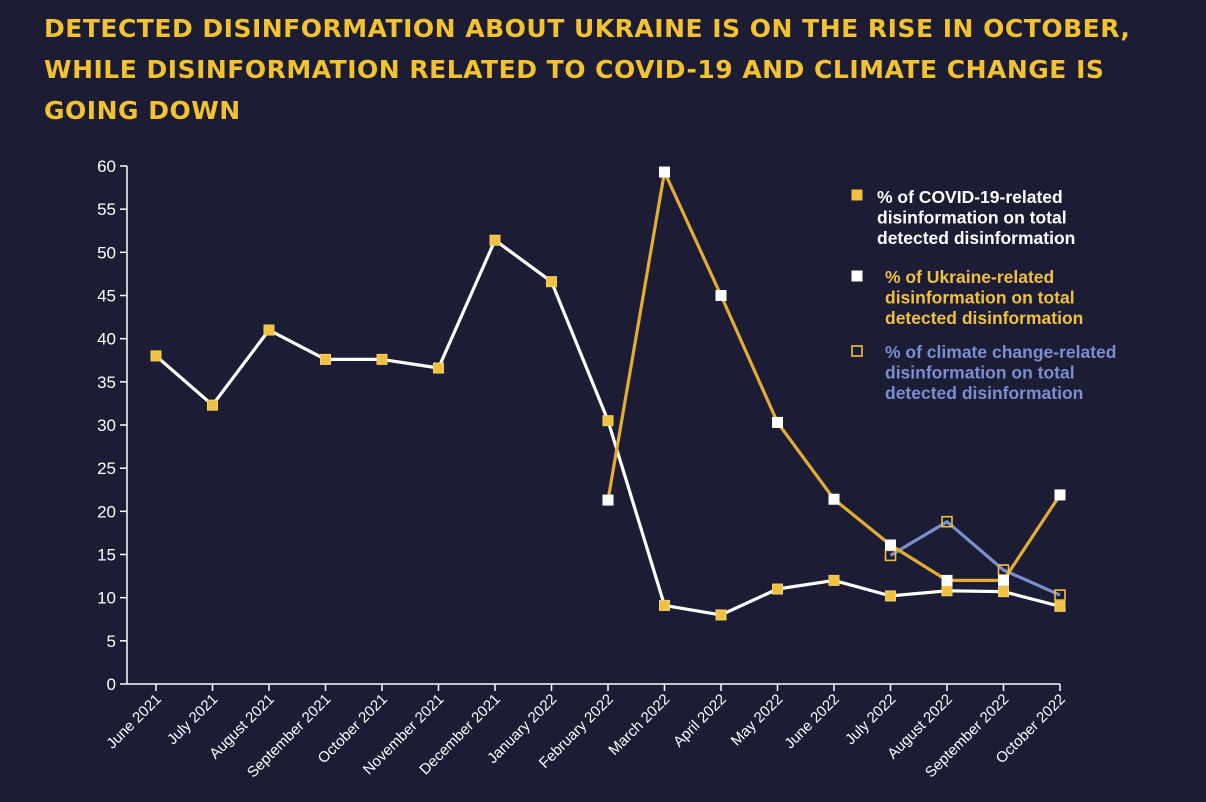 The height and width of the screenshot is (802, 1206). What do you see at coordinates (639, 725) in the screenshot?
I see `x-tick-label: March 2022` at bounding box center [639, 725].